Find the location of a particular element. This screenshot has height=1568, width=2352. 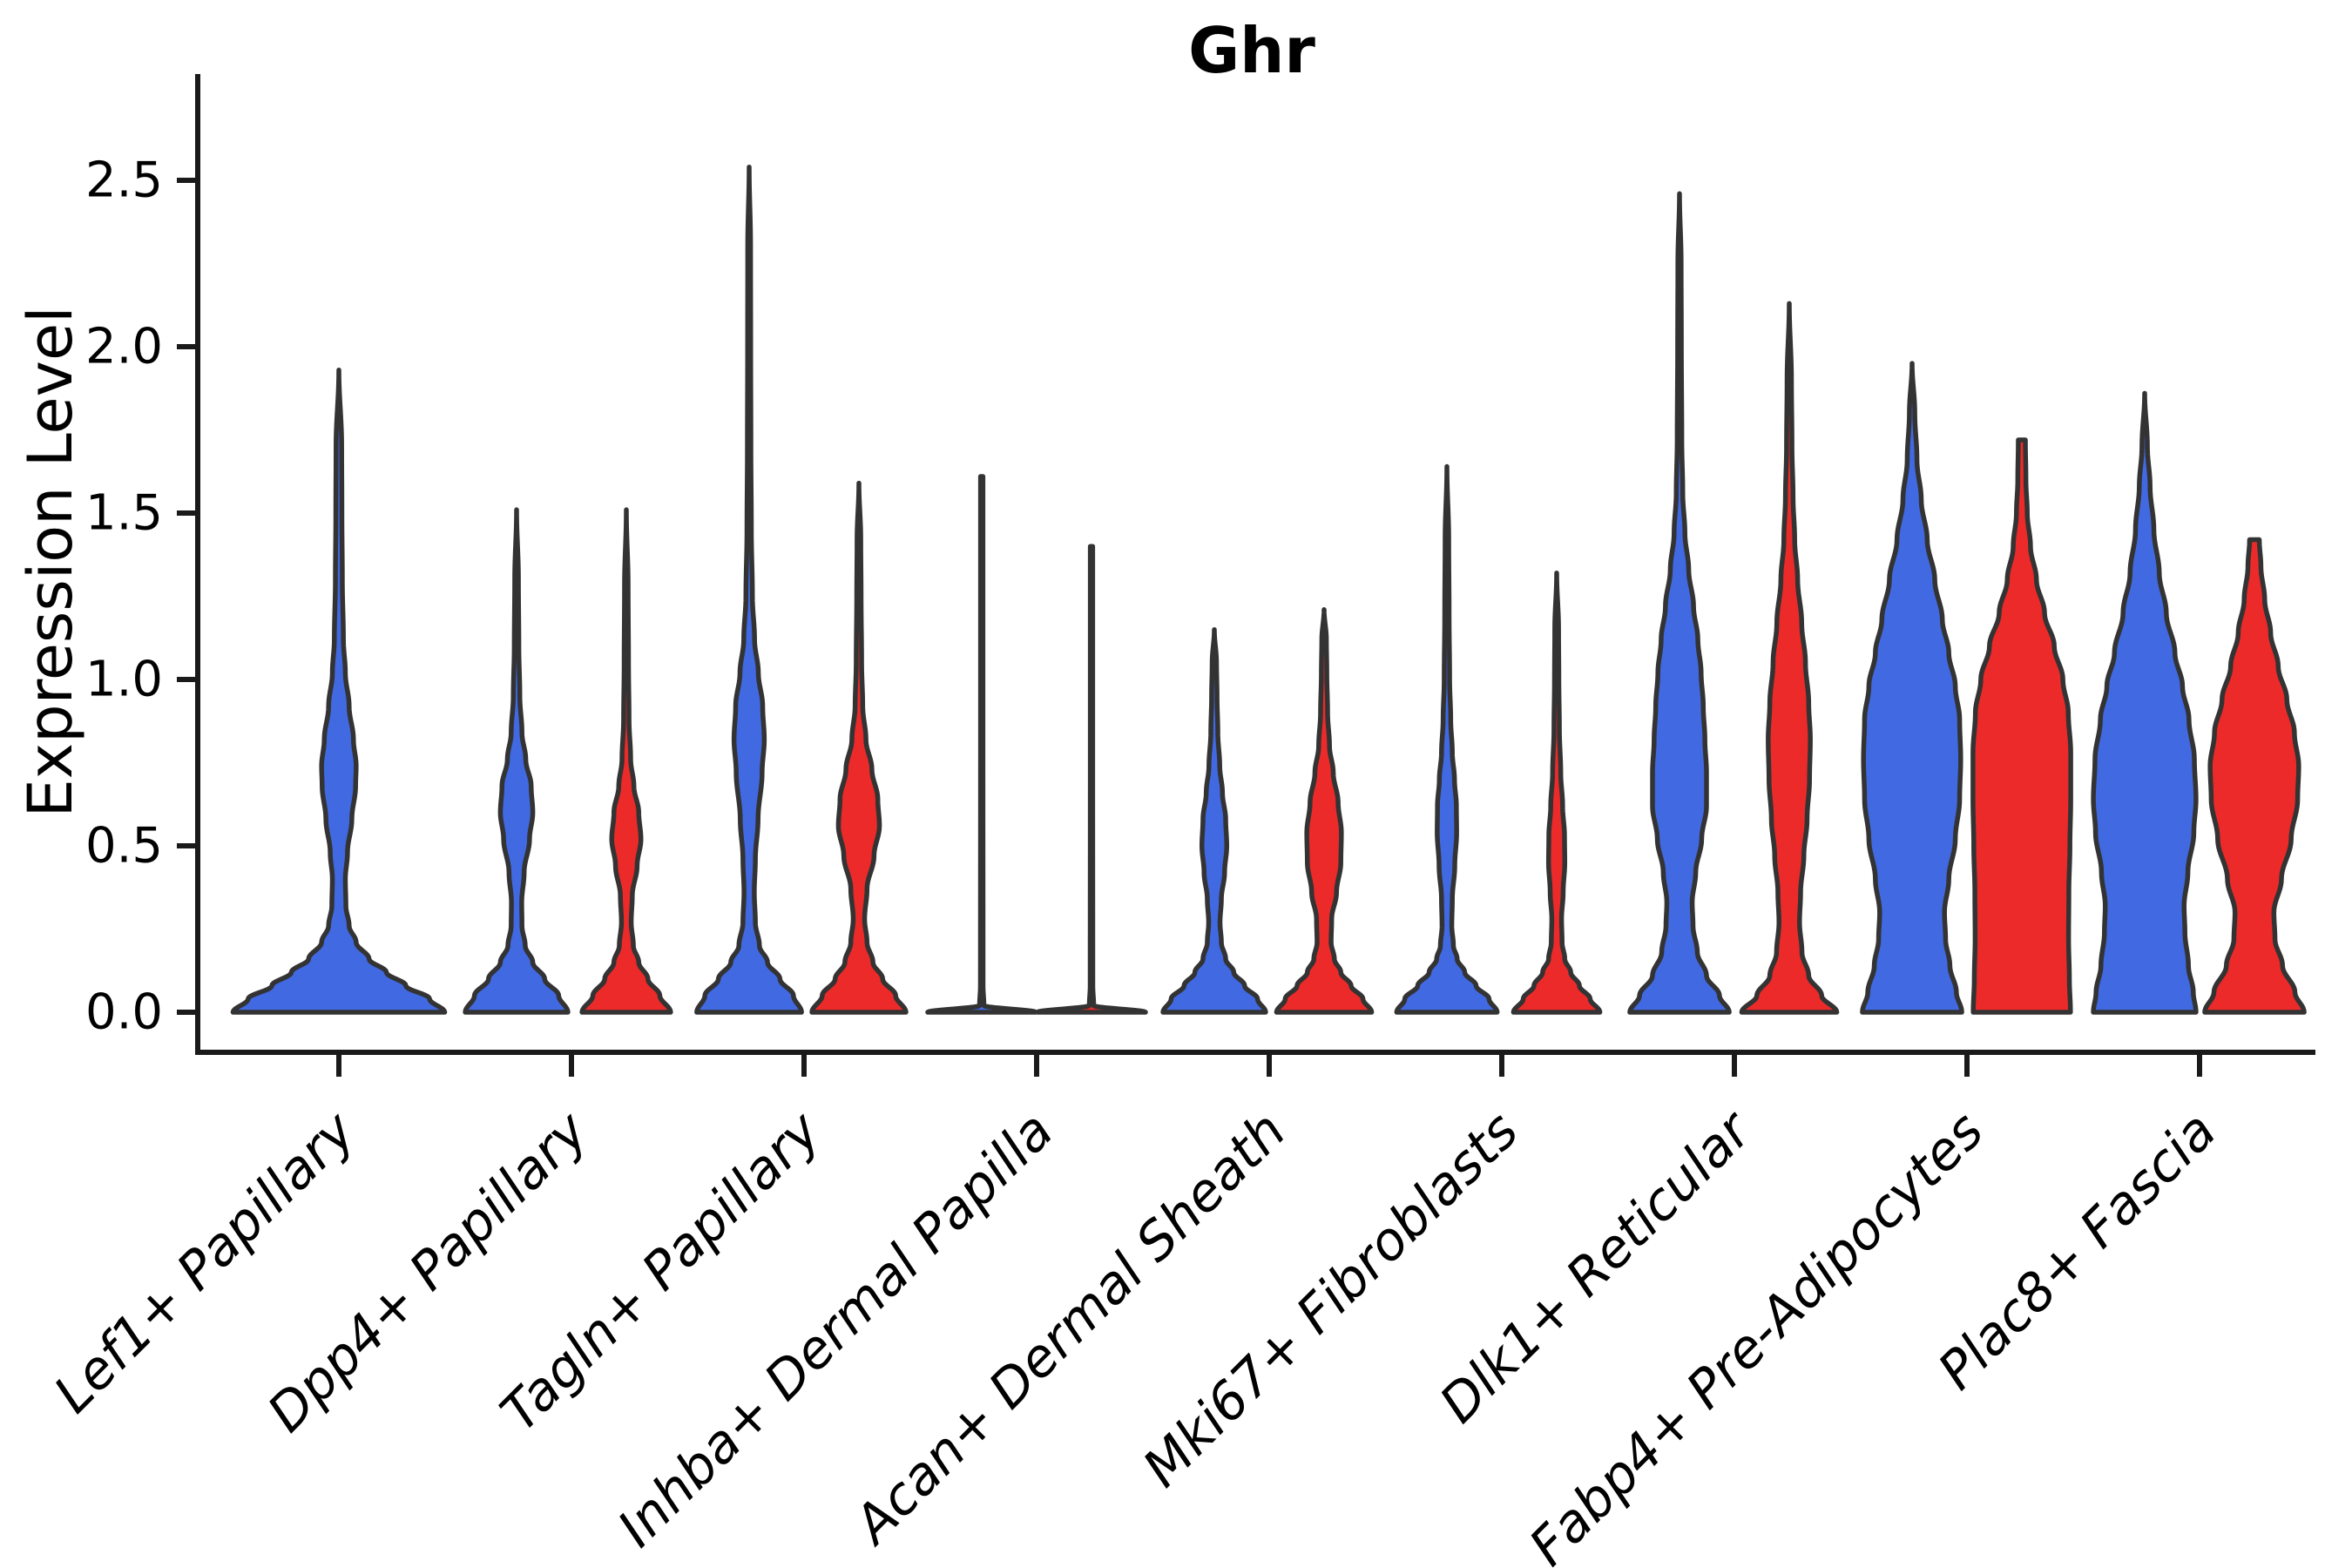

violin-fabp4-pre-adipocytes-red is located at coordinates (2021, 726).